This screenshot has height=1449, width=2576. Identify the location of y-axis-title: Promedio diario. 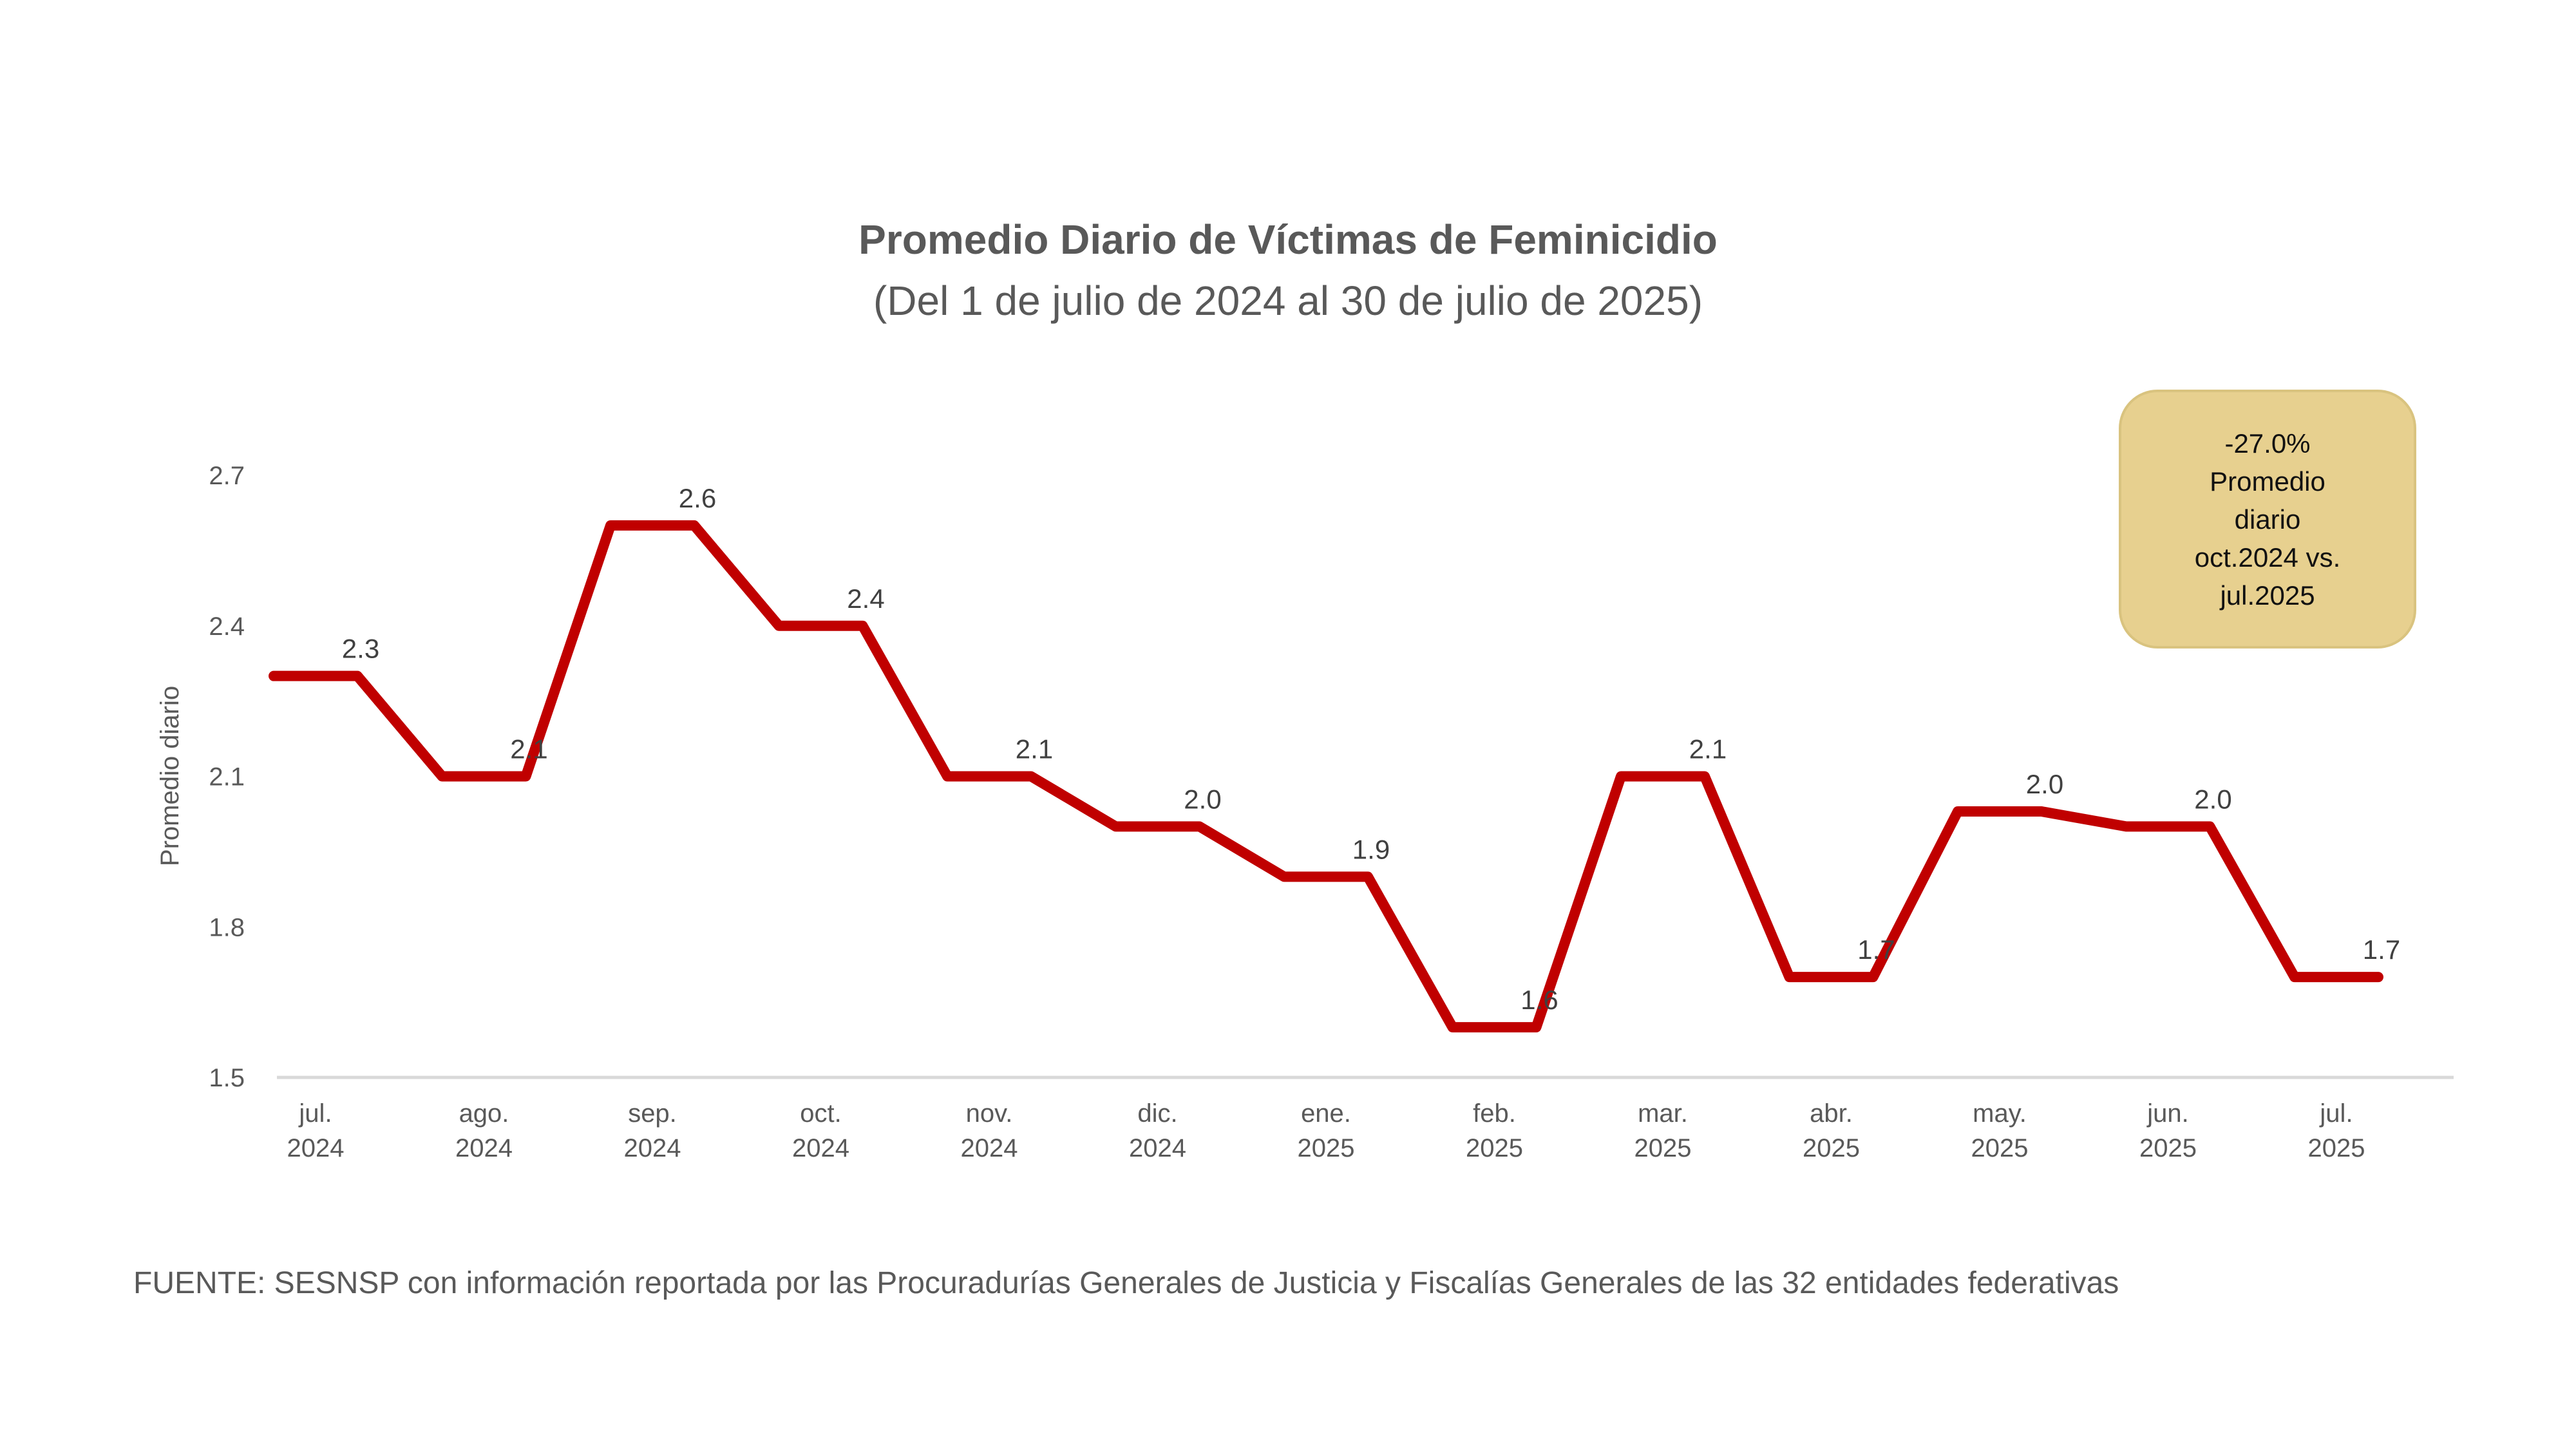
(170, 776).